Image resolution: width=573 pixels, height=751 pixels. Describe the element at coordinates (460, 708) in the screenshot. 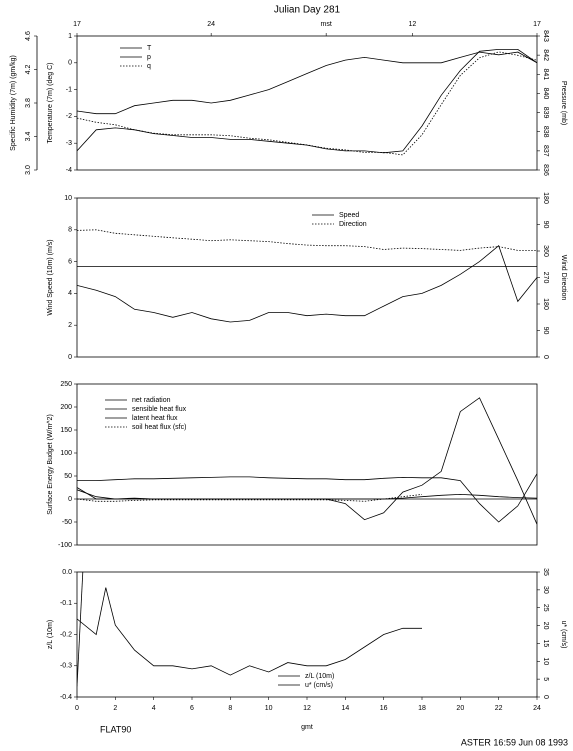

I see `x-tick-label: 20` at that location.